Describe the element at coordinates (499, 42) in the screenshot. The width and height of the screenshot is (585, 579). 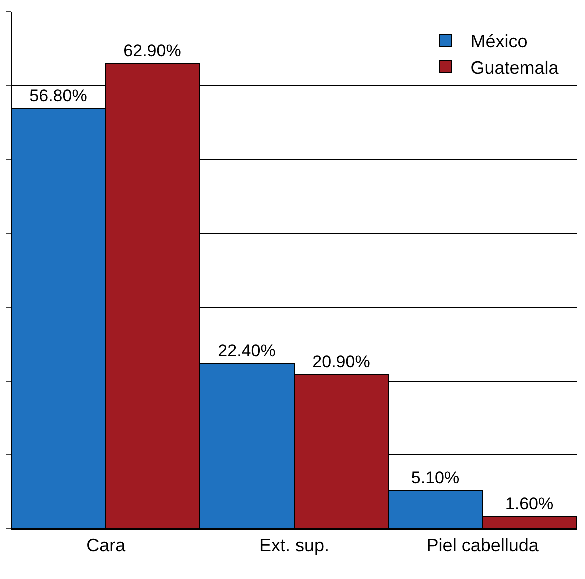
I see `legend-label: México` at that location.